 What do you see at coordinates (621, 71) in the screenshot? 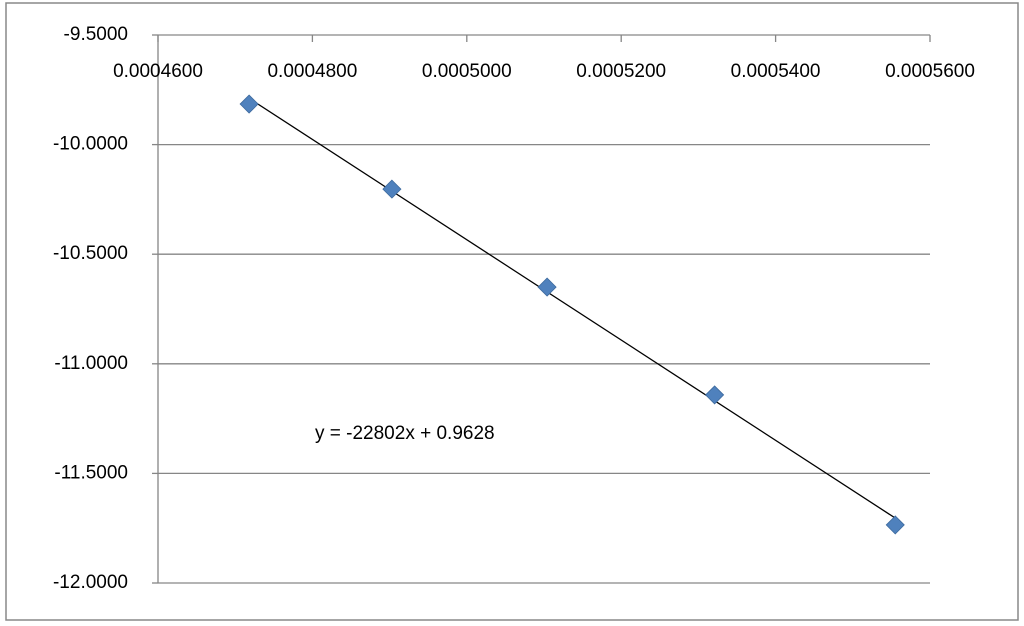
I see `x-tick-label: 0.0005200` at bounding box center [621, 71].